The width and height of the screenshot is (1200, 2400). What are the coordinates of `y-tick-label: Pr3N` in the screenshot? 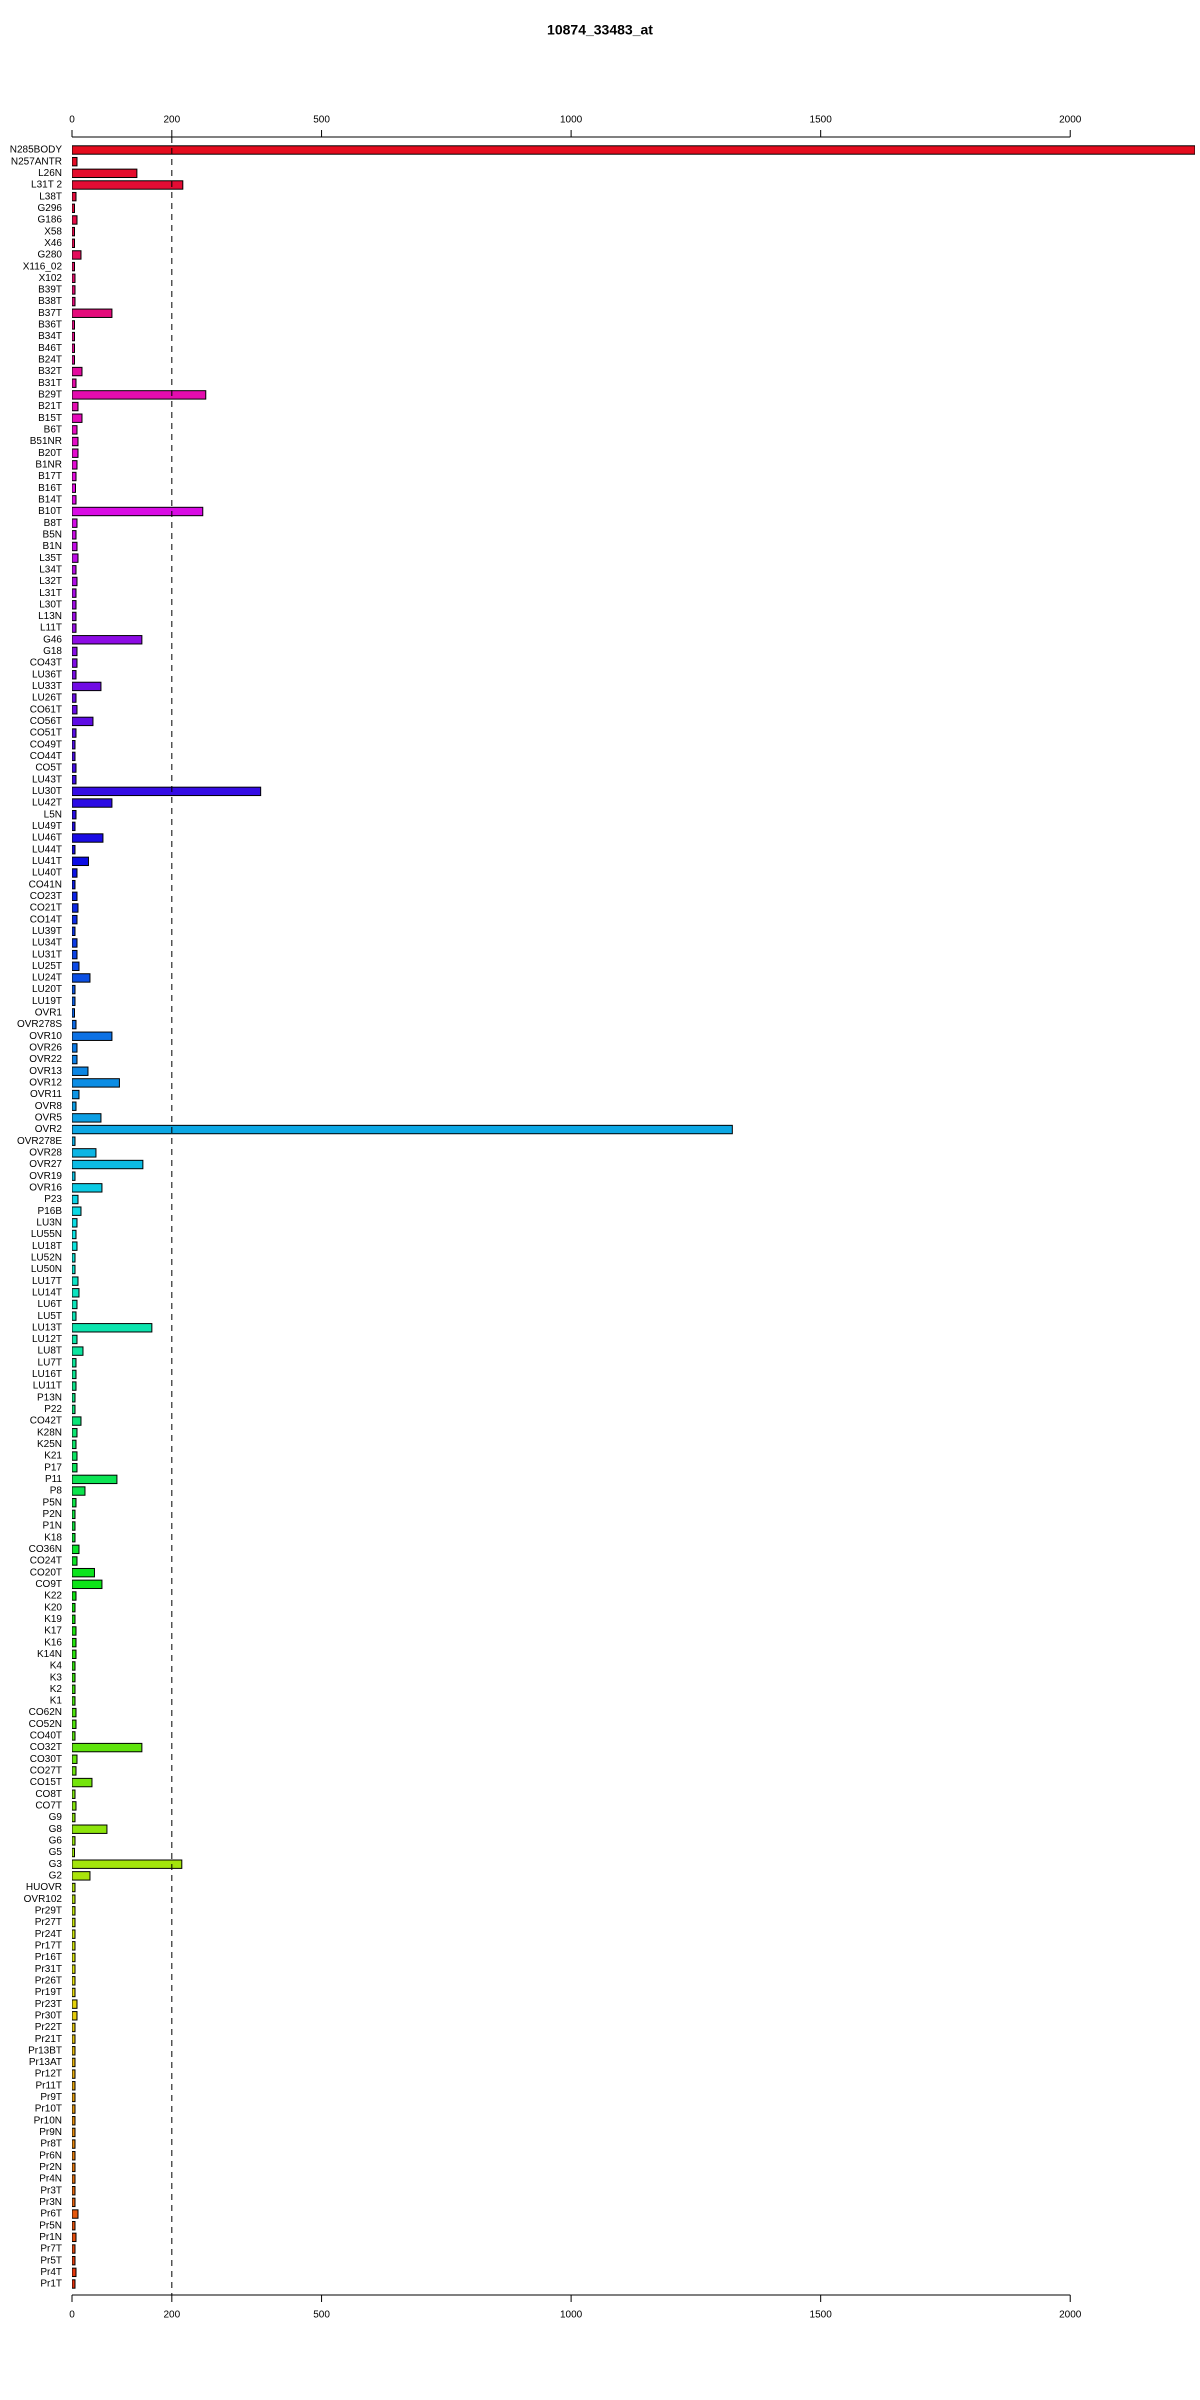 It's located at (50, 2202).